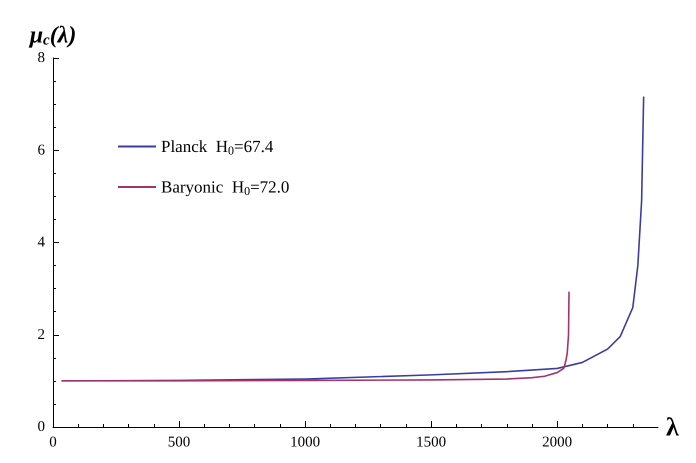 The image size is (696, 463). Describe the element at coordinates (41, 58) in the screenshot. I see `y-tick-label: 8` at that location.